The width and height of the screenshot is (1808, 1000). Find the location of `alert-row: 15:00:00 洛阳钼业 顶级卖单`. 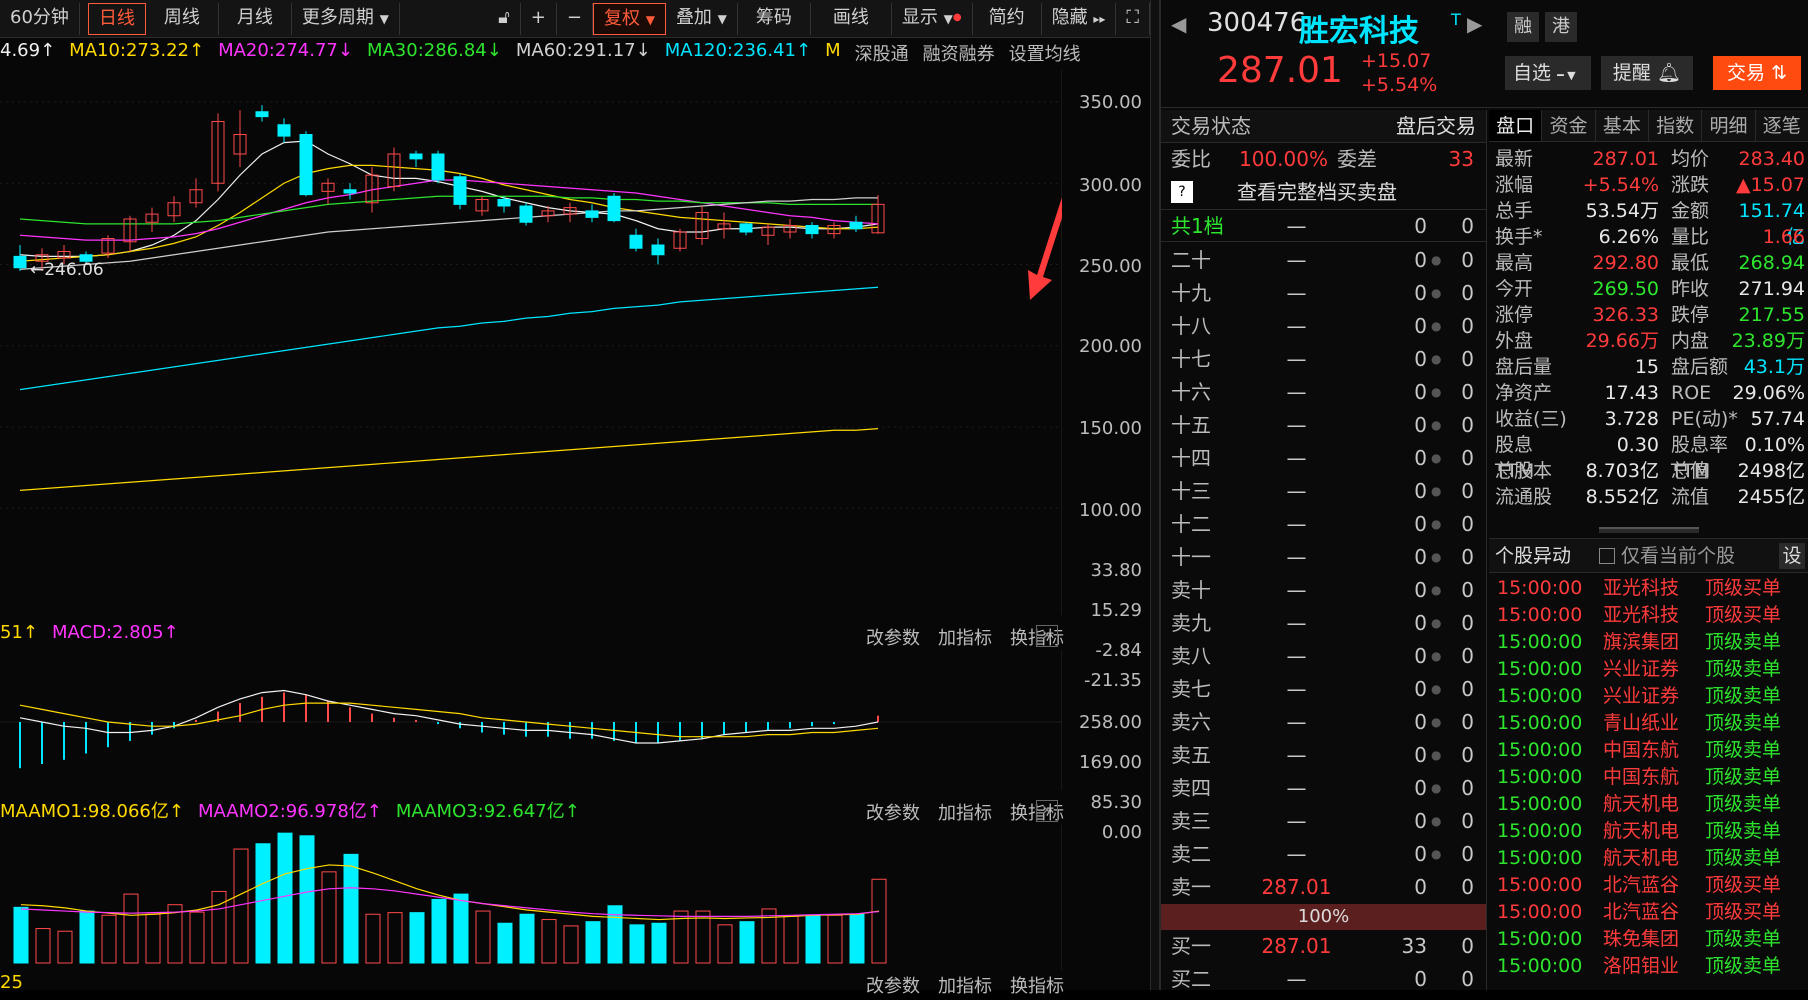

alert-row: 15:00:00 洛阳钼业 顶级卖单 is located at coordinates (1648, 966).